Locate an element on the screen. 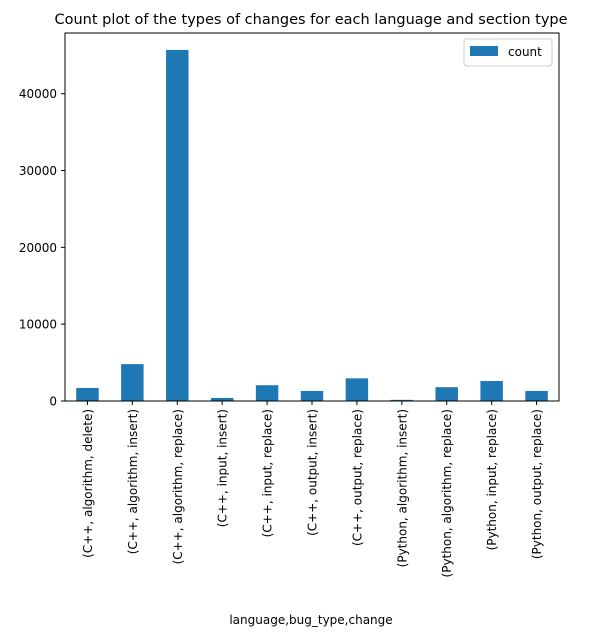 The width and height of the screenshot is (615, 640). legend: count is located at coordinates (508, 52).